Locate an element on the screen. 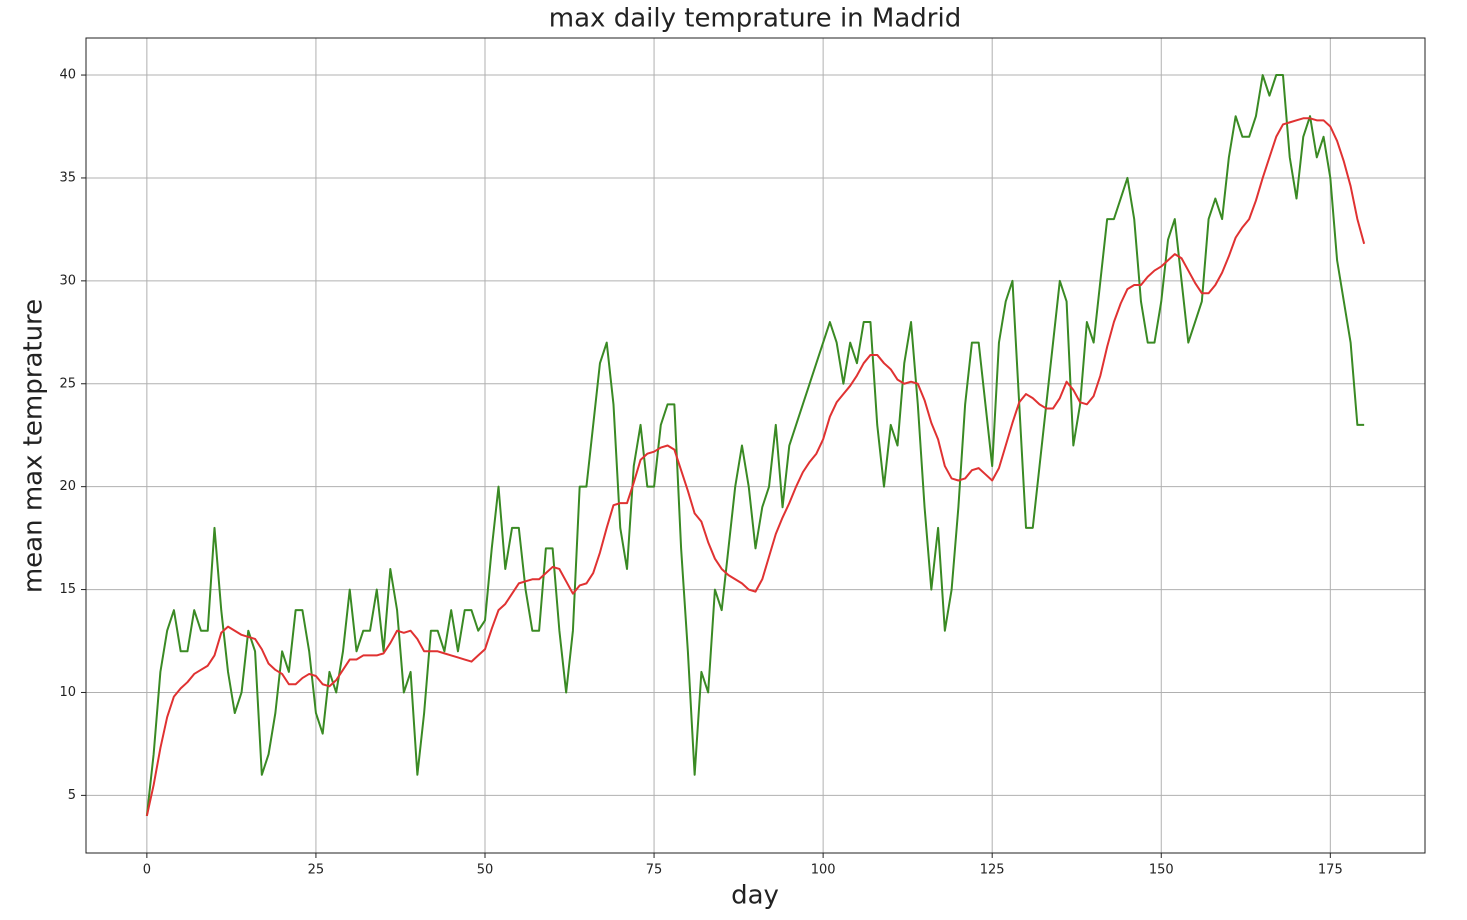 The image size is (1467, 920). y-axis-label: mean max temprature is located at coordinates (34, 446).